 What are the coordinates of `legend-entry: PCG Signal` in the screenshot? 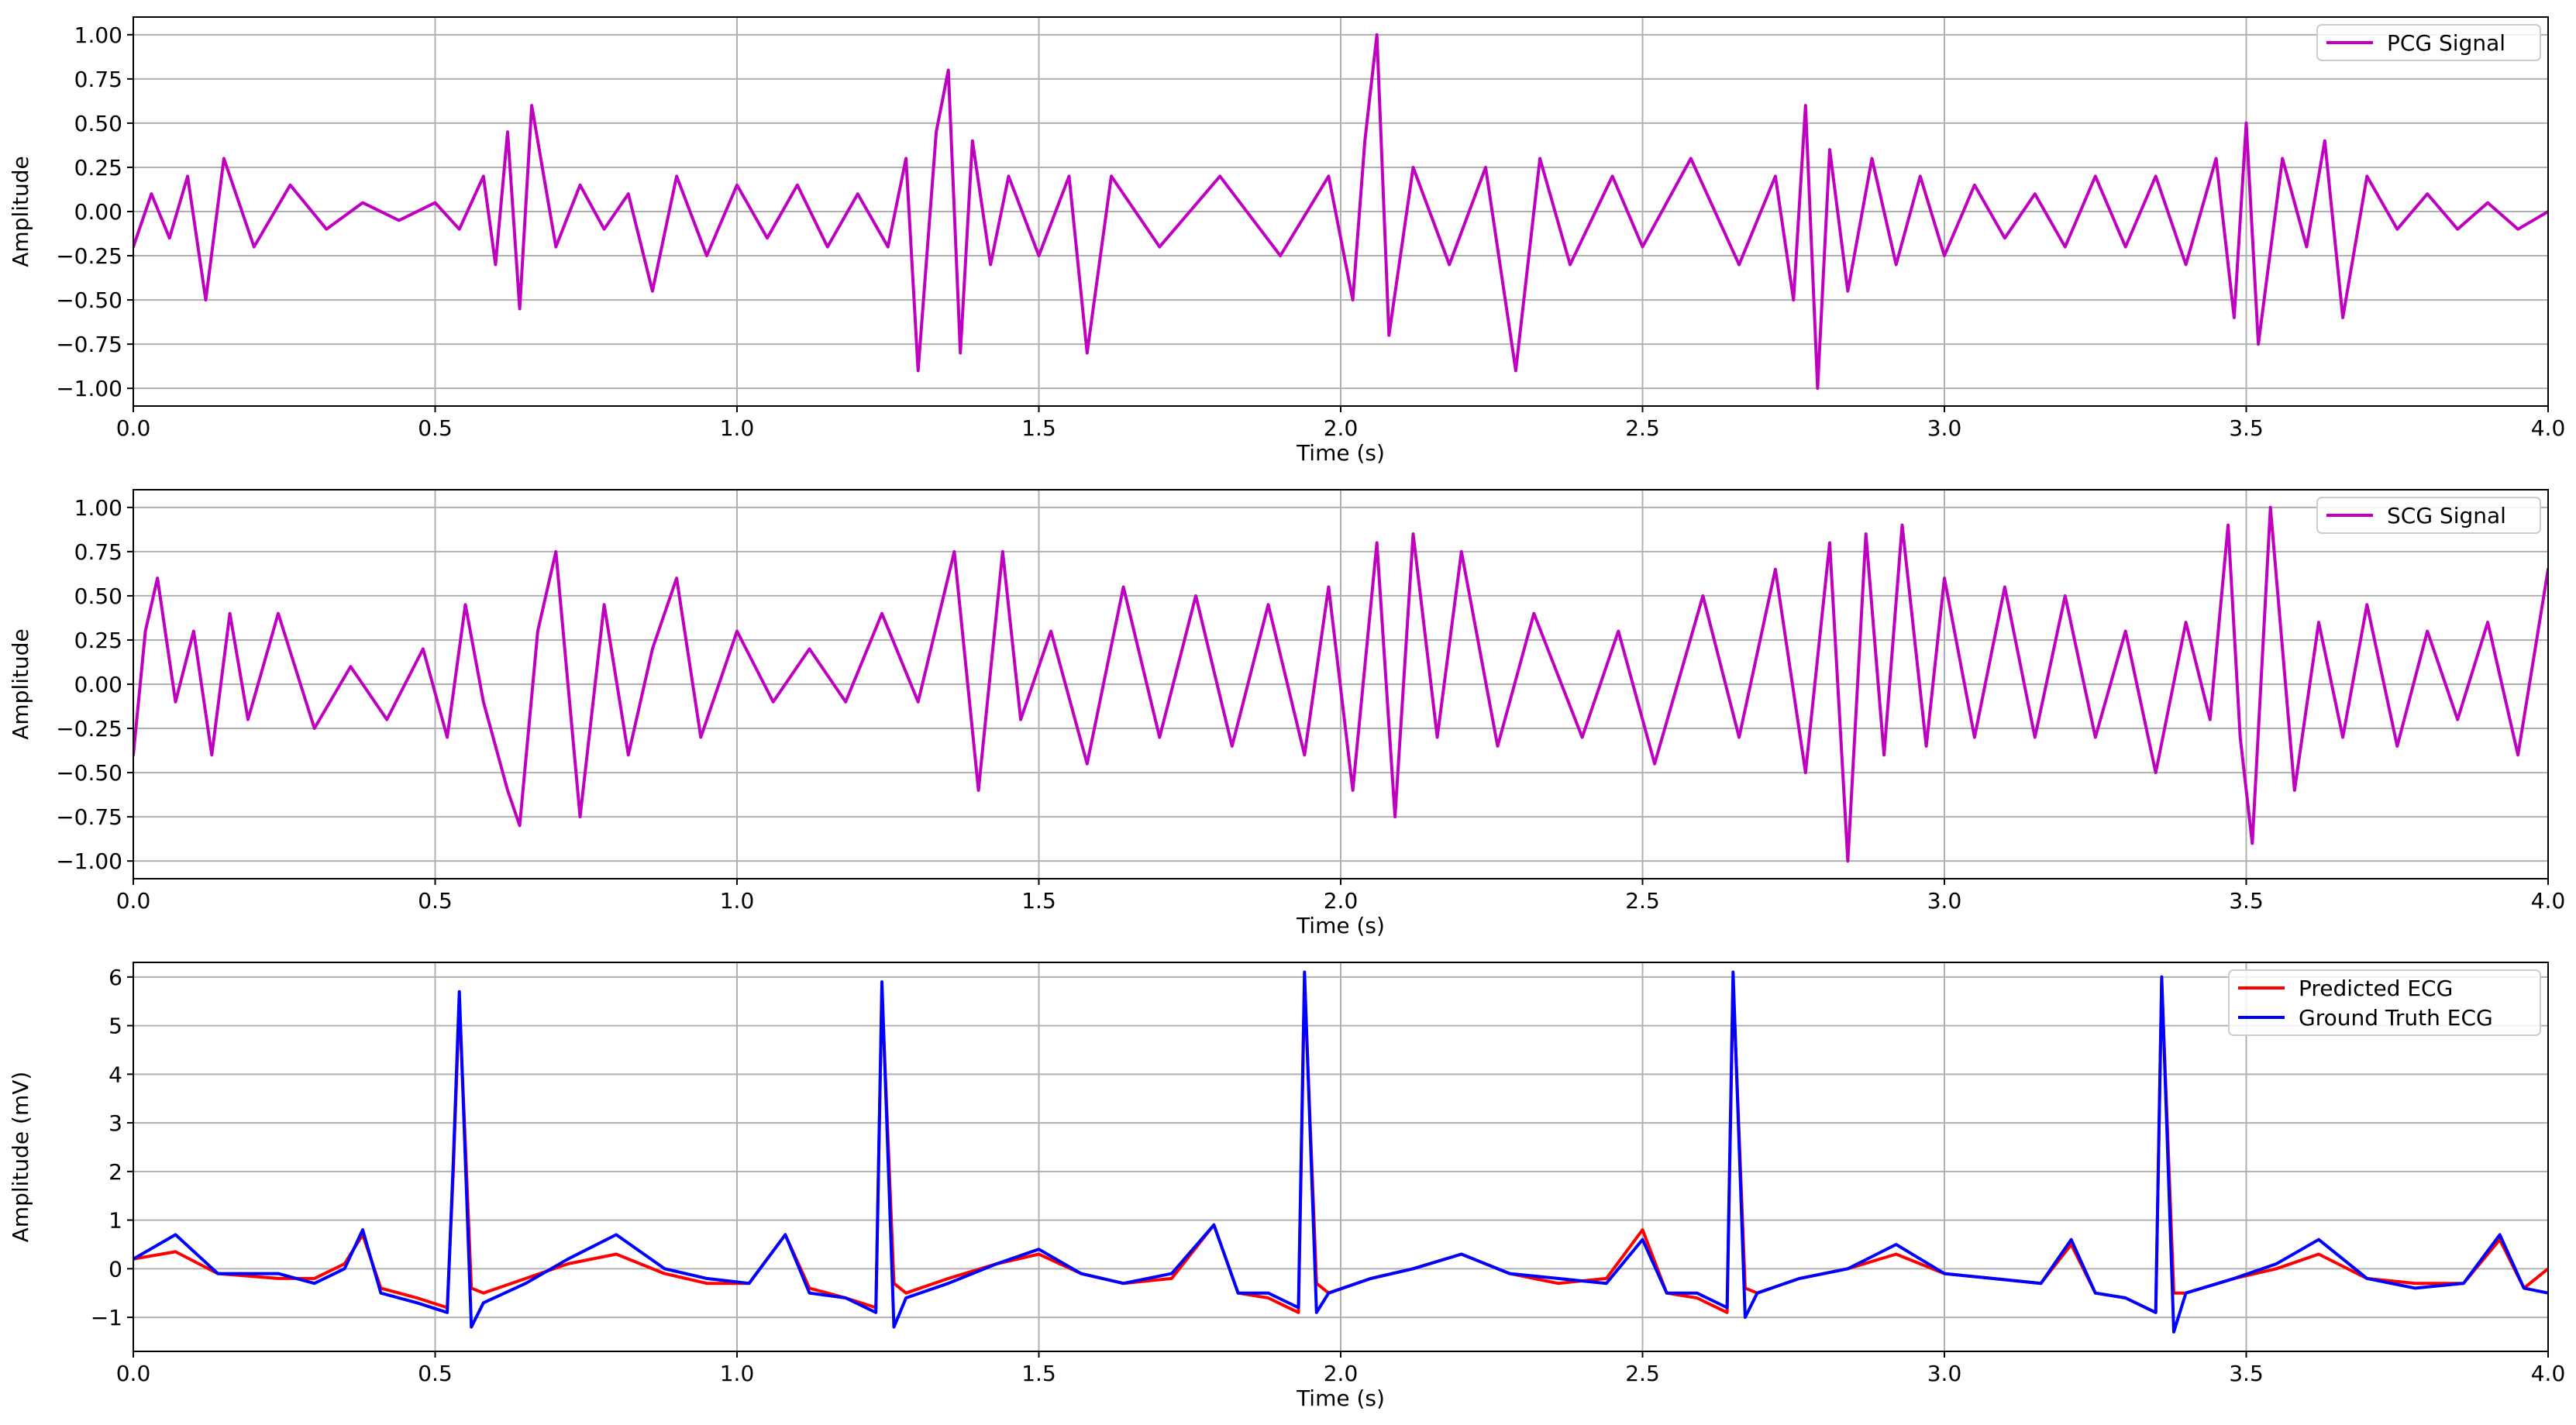 It's located at (2446, 43).